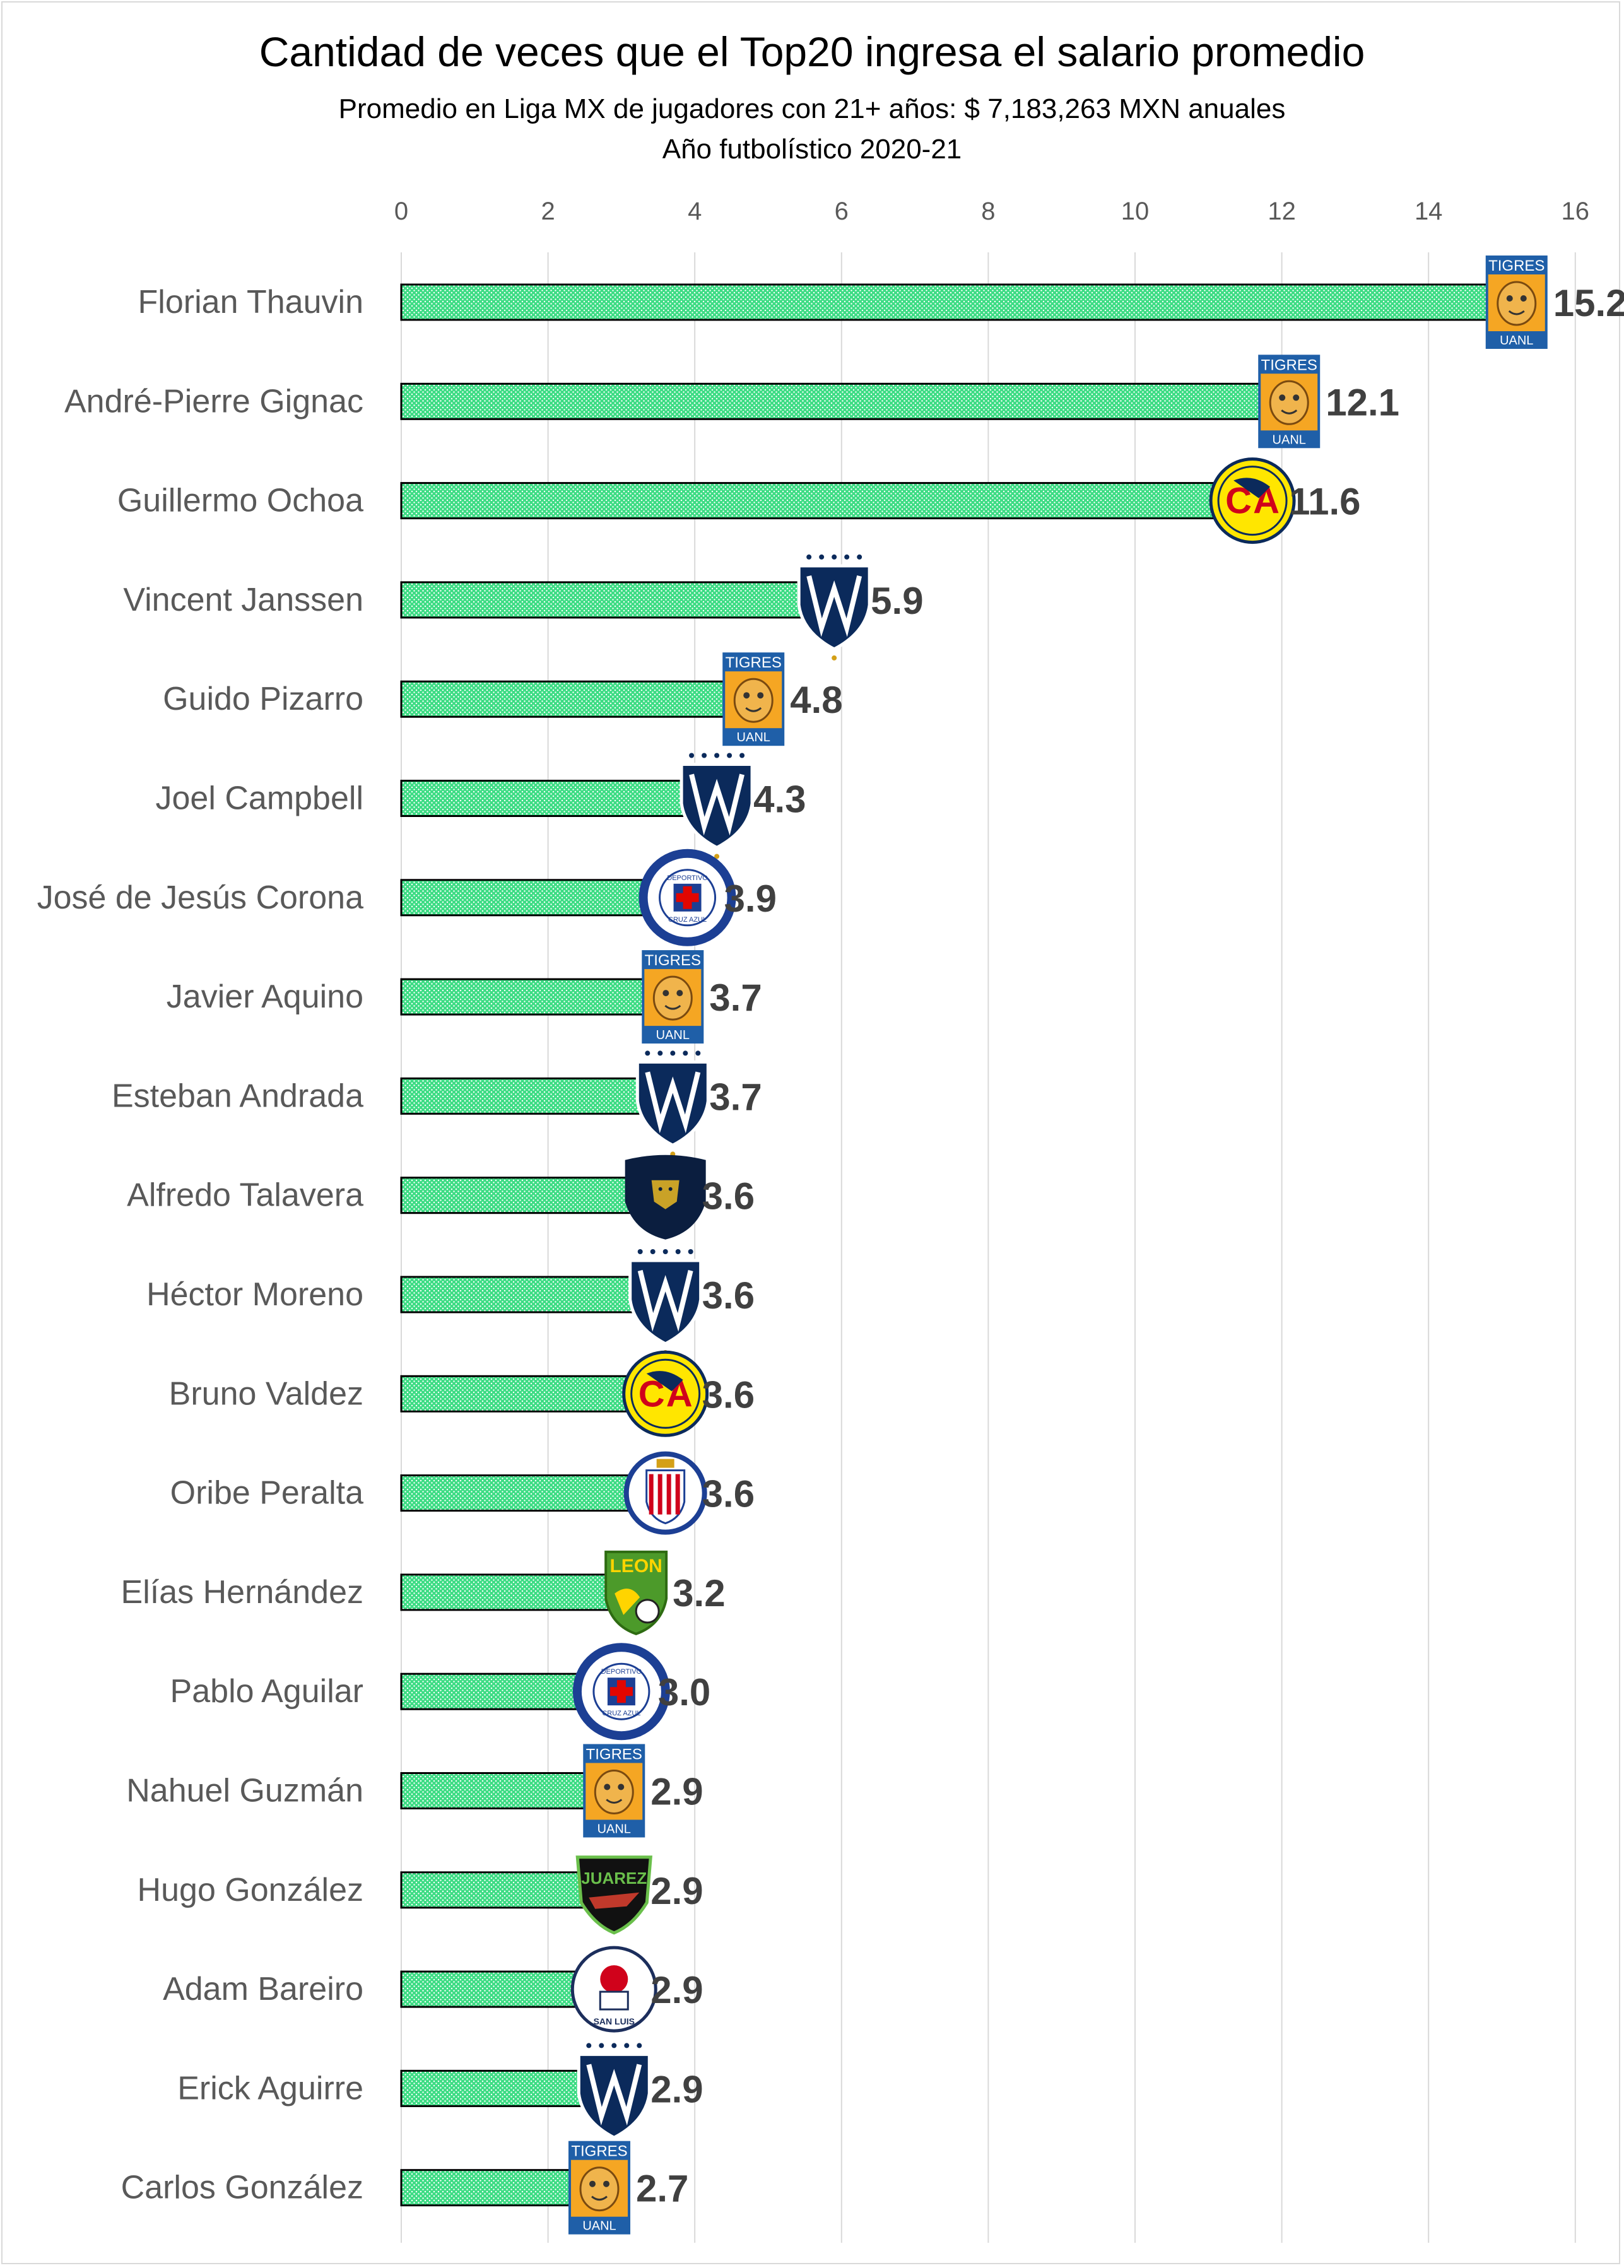  I want to click on data-label: 4.8, so click(816, 700).